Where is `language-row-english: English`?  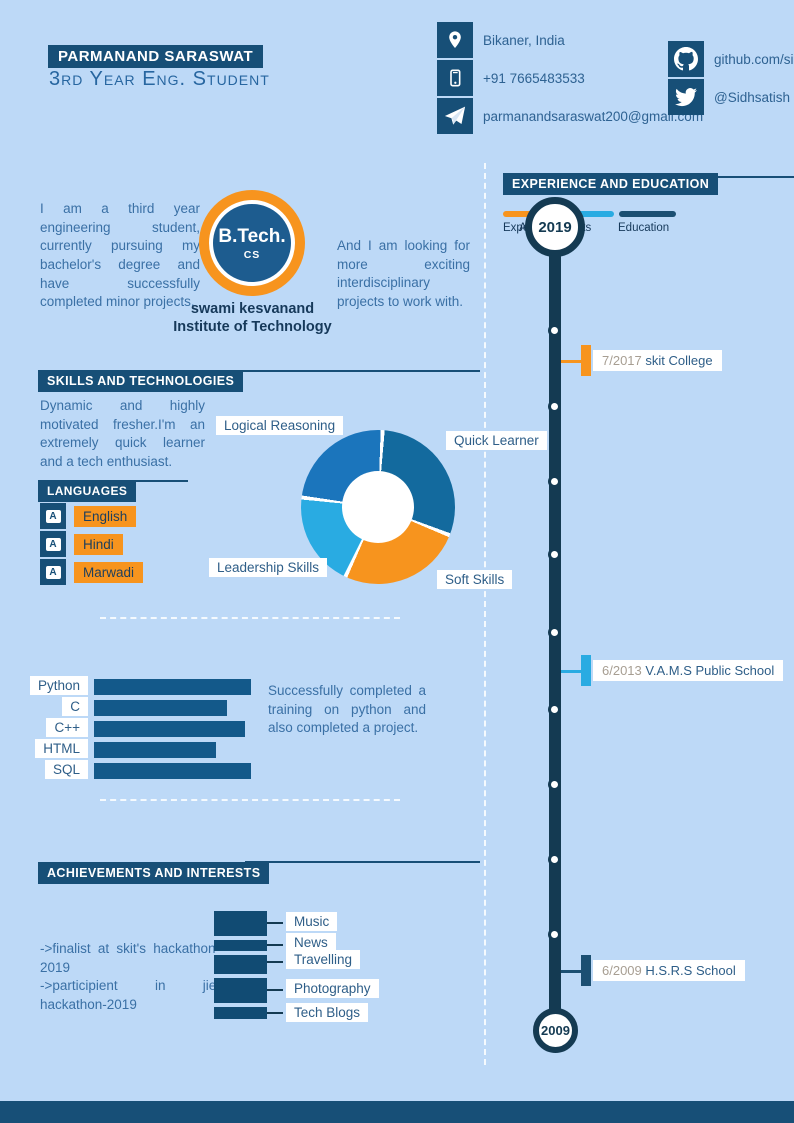
language-row-english: English is located at coordinates (88, 516).